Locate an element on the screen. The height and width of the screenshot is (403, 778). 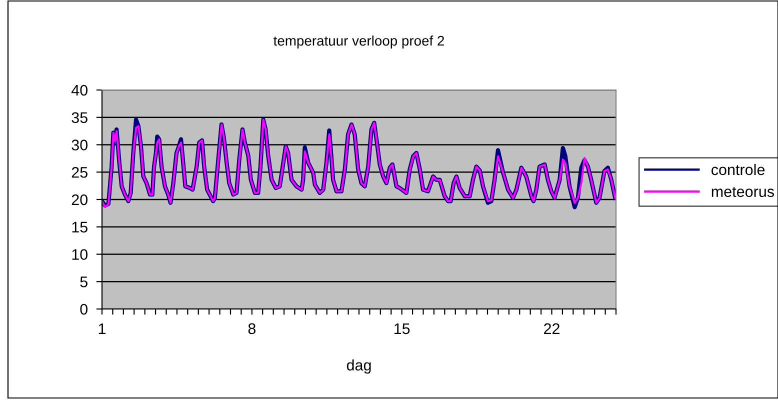
legend-label: meteorus is located at coordinates (743, 192).